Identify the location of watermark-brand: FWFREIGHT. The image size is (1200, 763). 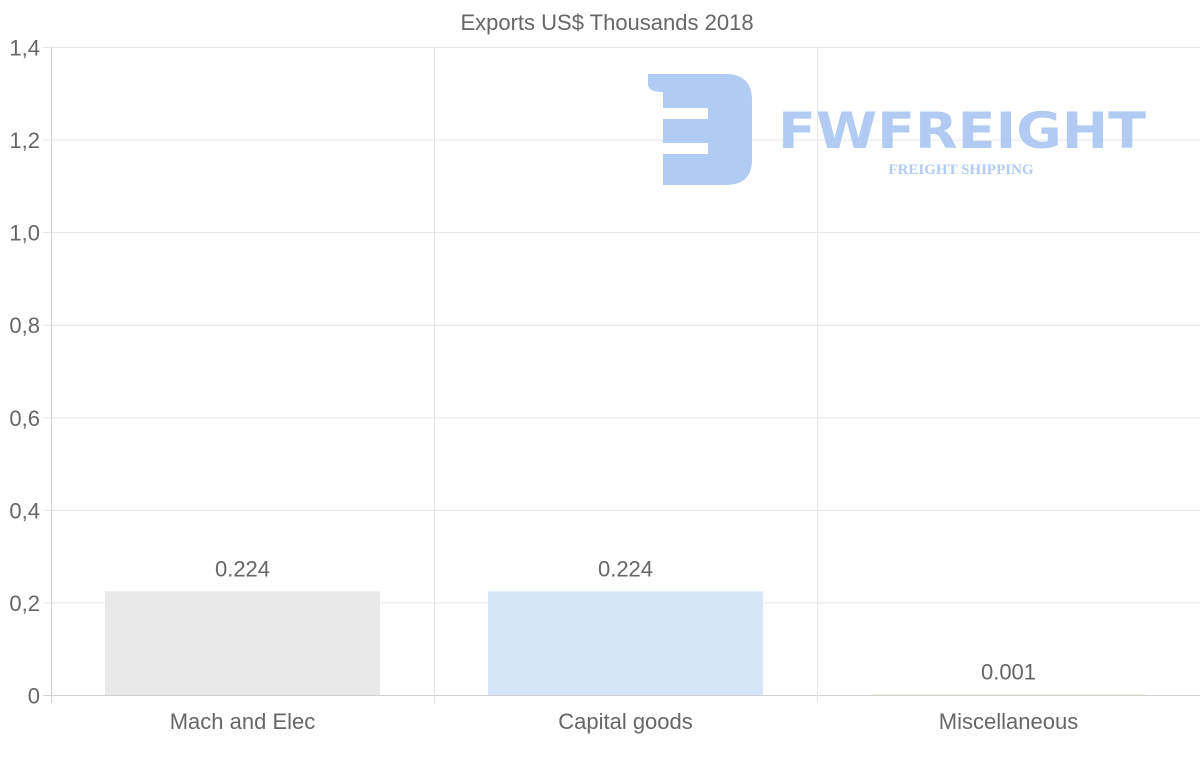
(962, 131).